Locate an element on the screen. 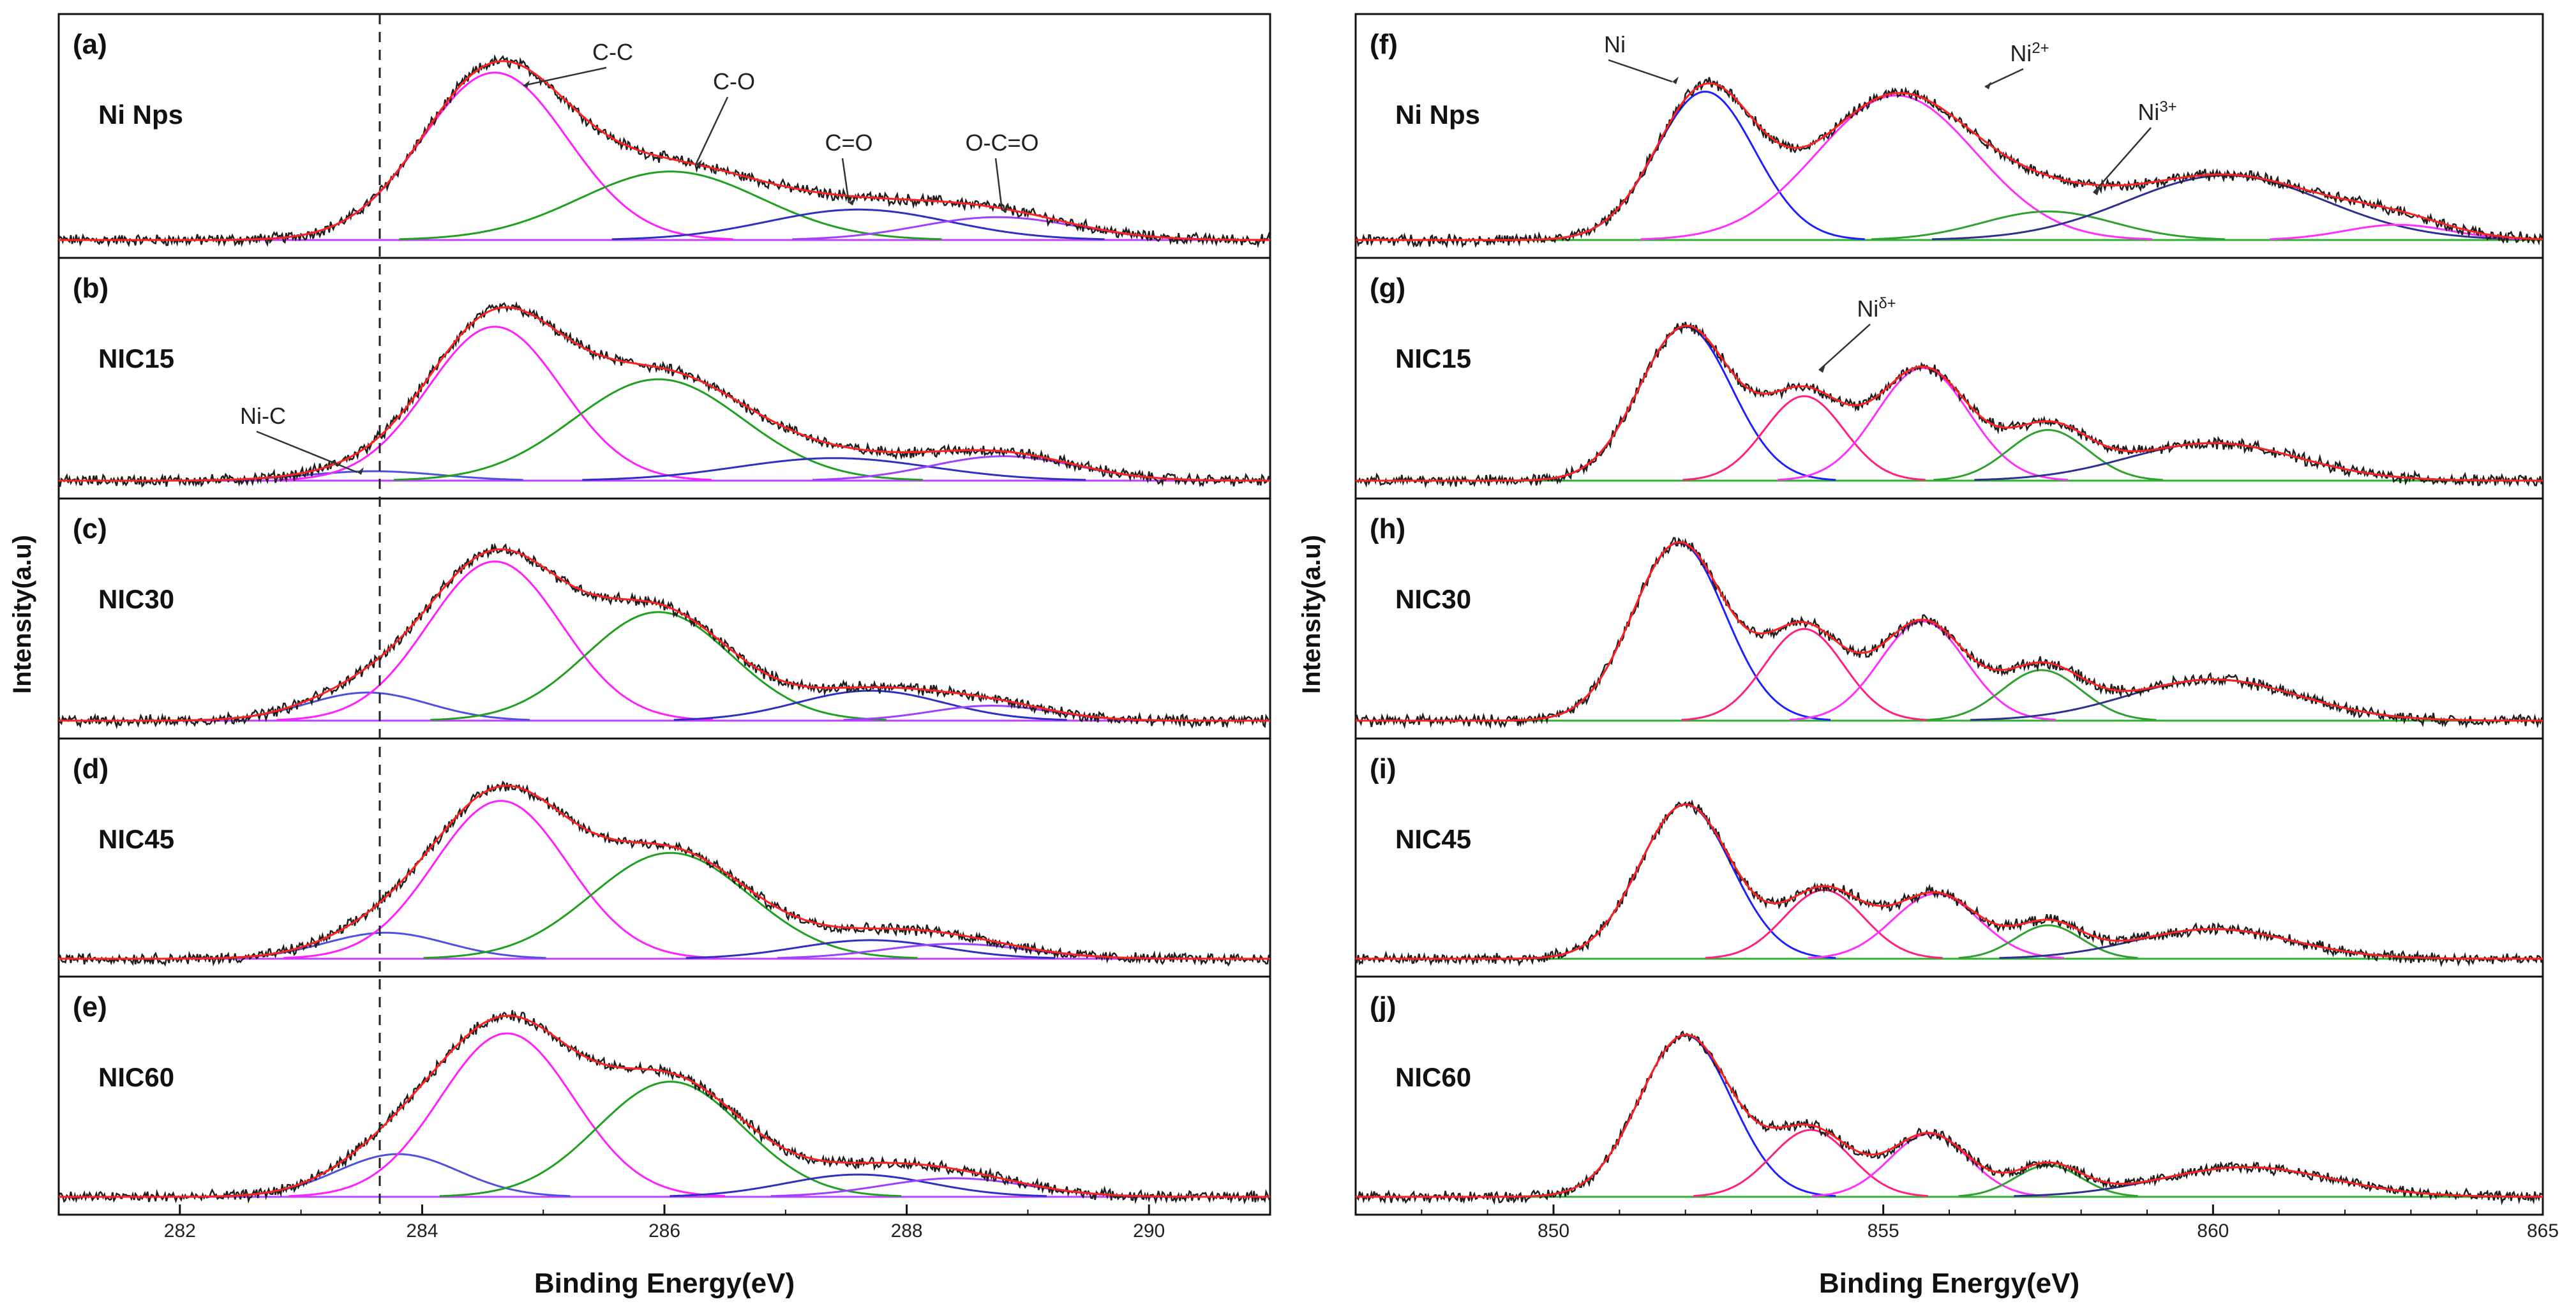  panel-label: (c) is located at coordinates (90, 528).